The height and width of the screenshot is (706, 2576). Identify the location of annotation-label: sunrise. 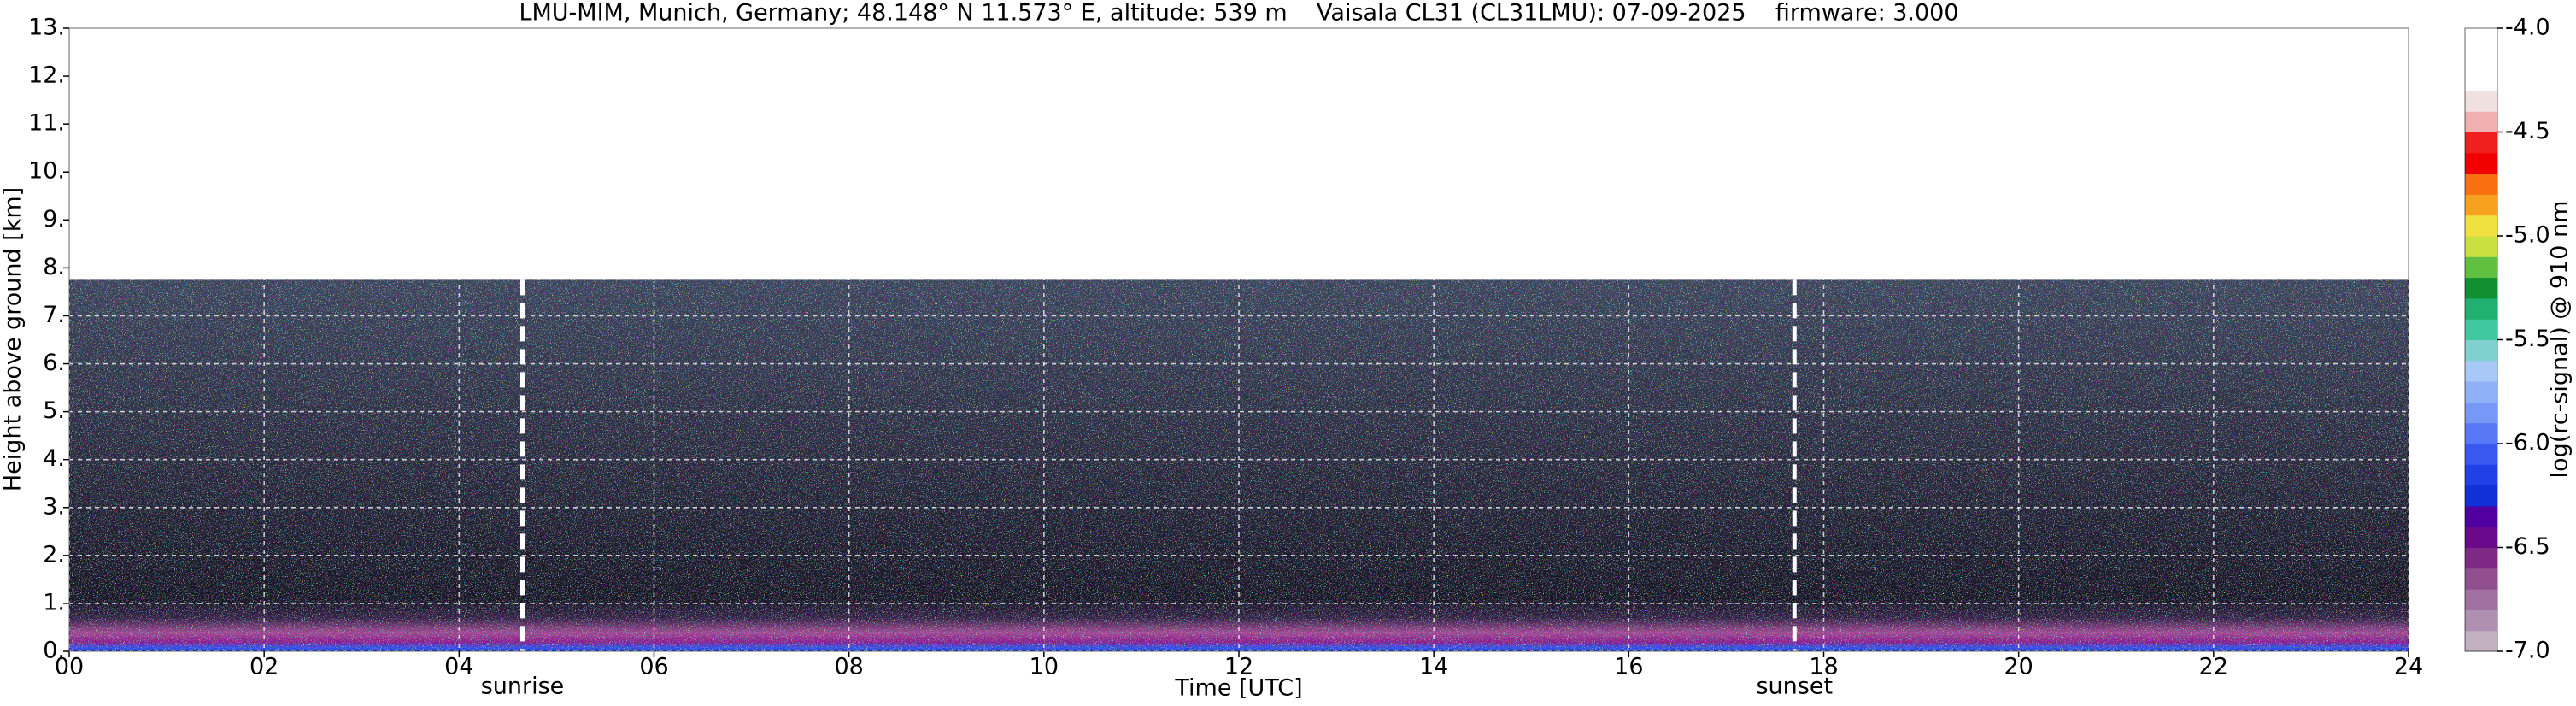
(523, 687).